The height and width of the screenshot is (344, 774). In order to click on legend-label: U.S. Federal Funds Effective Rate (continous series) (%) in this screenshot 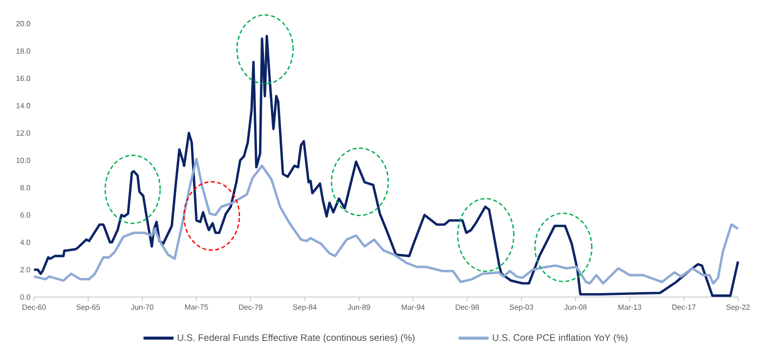, I will do `click(296, 338)`.